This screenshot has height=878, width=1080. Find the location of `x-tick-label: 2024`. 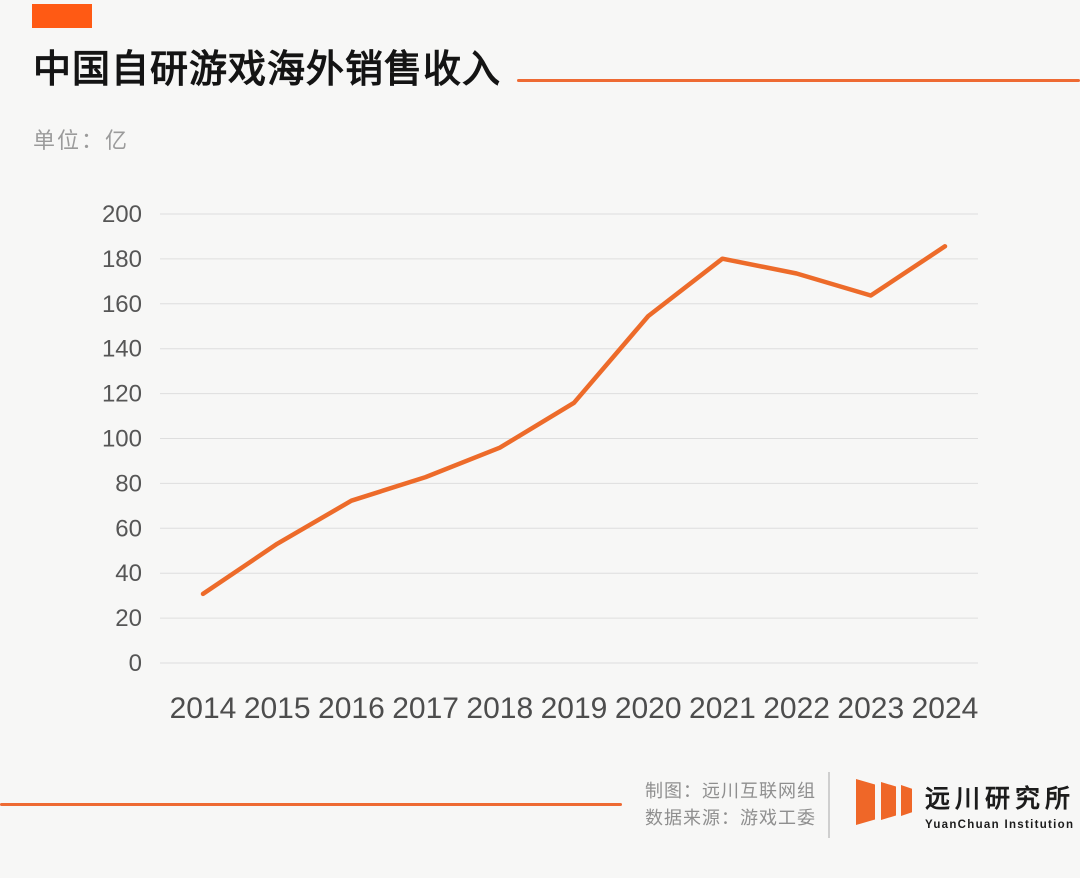

x-tick-label: 2024 is located at coordinates (945, 708).